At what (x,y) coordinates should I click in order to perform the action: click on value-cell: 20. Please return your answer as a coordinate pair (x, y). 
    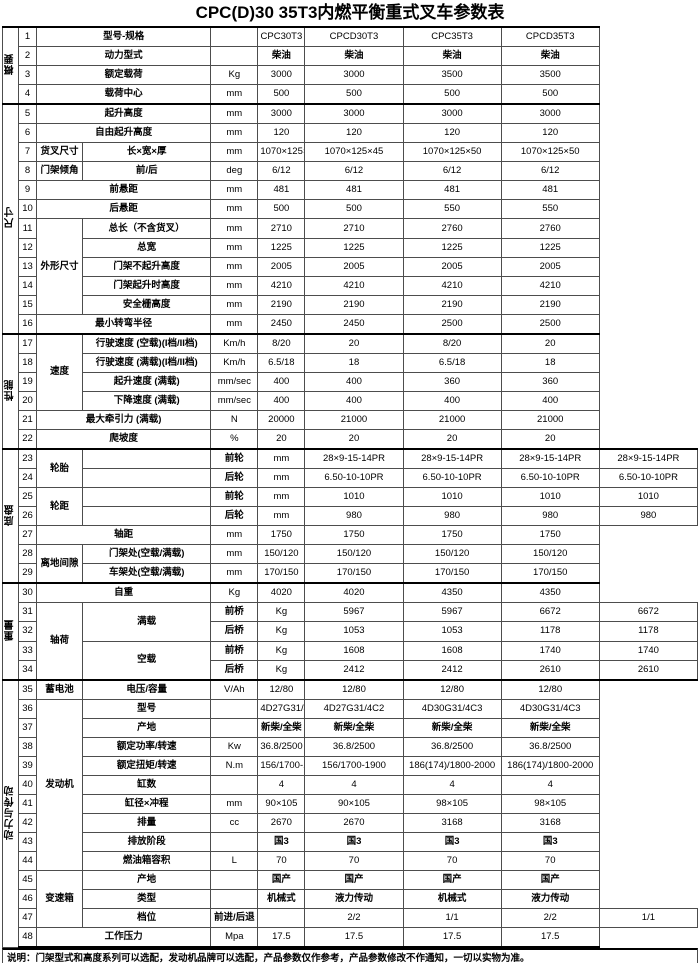
    Looking at the image, I should click on (550, 439).